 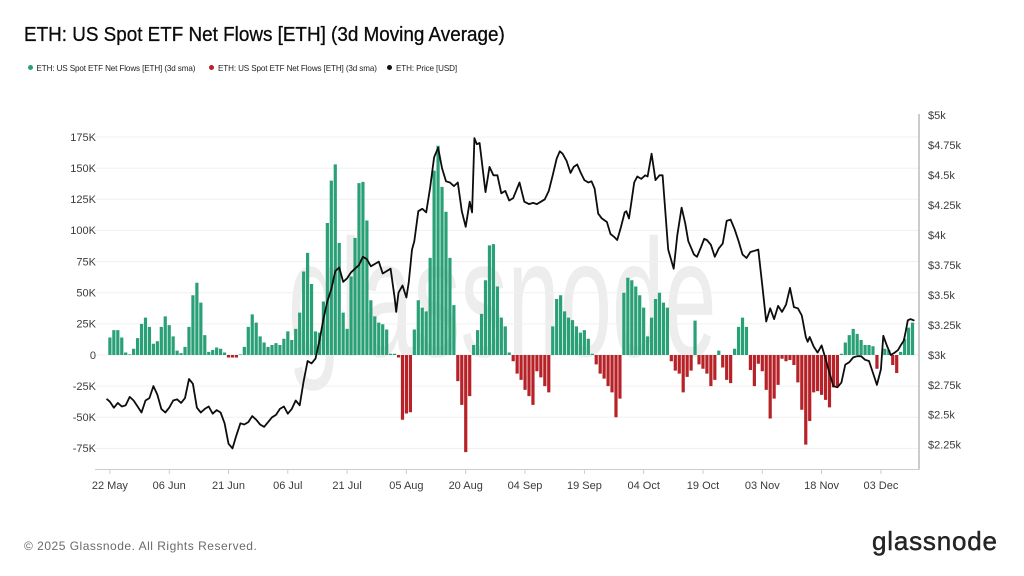 I want to click on svg-text: 50K, so click(x=86, y=294).